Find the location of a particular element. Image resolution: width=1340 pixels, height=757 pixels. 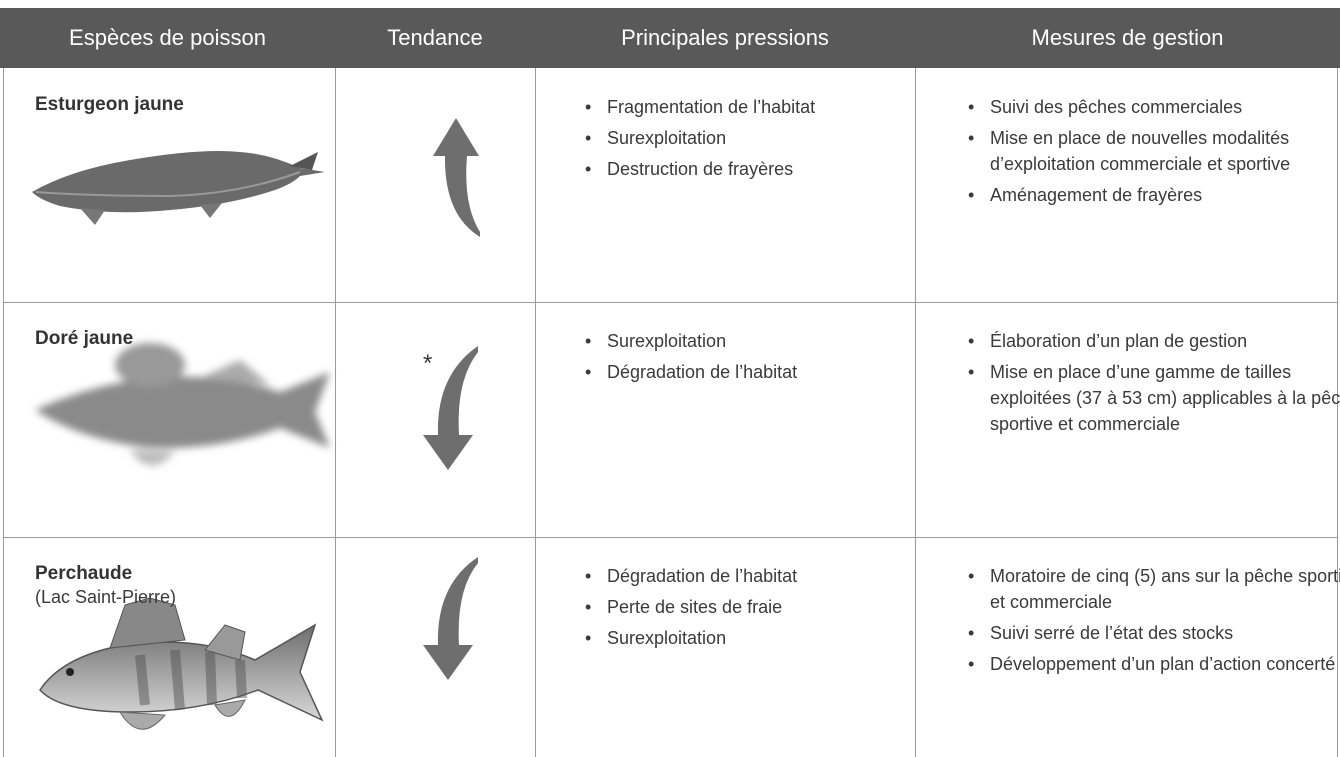

species-name: Perchaude is located at coordinates (84, 573).